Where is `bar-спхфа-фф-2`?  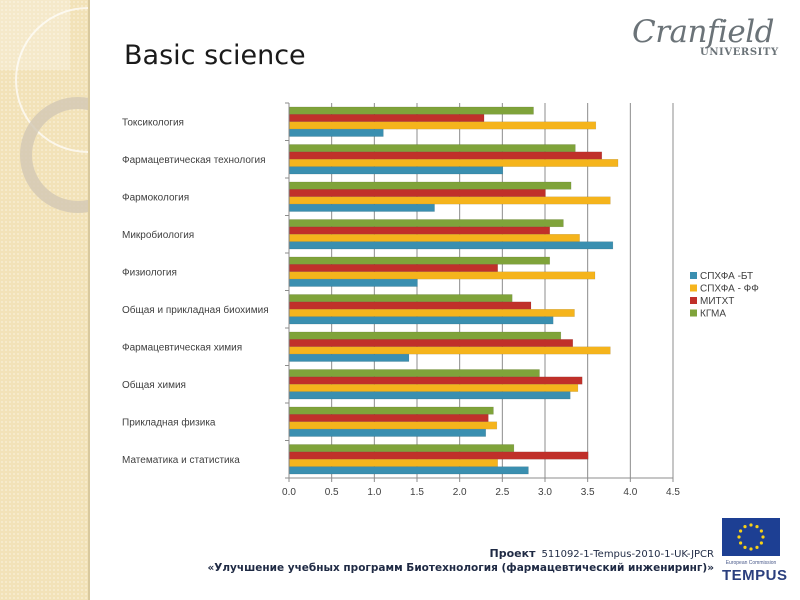 bar-спхфа-фф-2 is located at coordinates (450, 200).